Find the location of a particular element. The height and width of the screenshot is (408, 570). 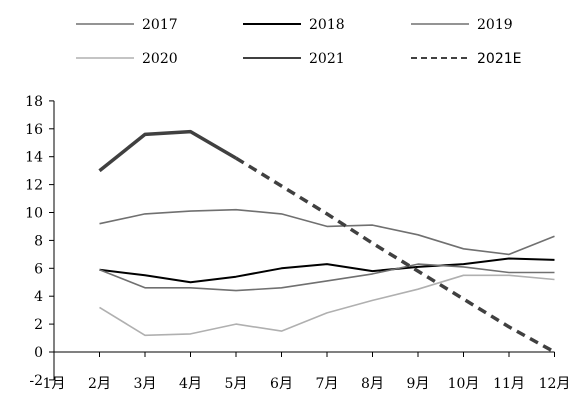

y-tick-label: 14 is located at coordinates (34, 158).